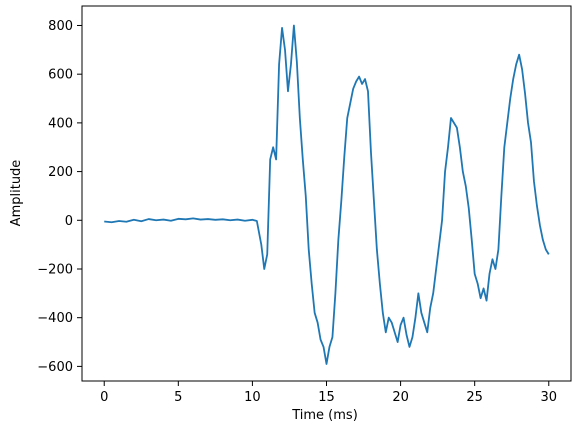 The height and width of the screenshot is (432, 583). I want to click on y-tick-label: 0, so click(69, 221).